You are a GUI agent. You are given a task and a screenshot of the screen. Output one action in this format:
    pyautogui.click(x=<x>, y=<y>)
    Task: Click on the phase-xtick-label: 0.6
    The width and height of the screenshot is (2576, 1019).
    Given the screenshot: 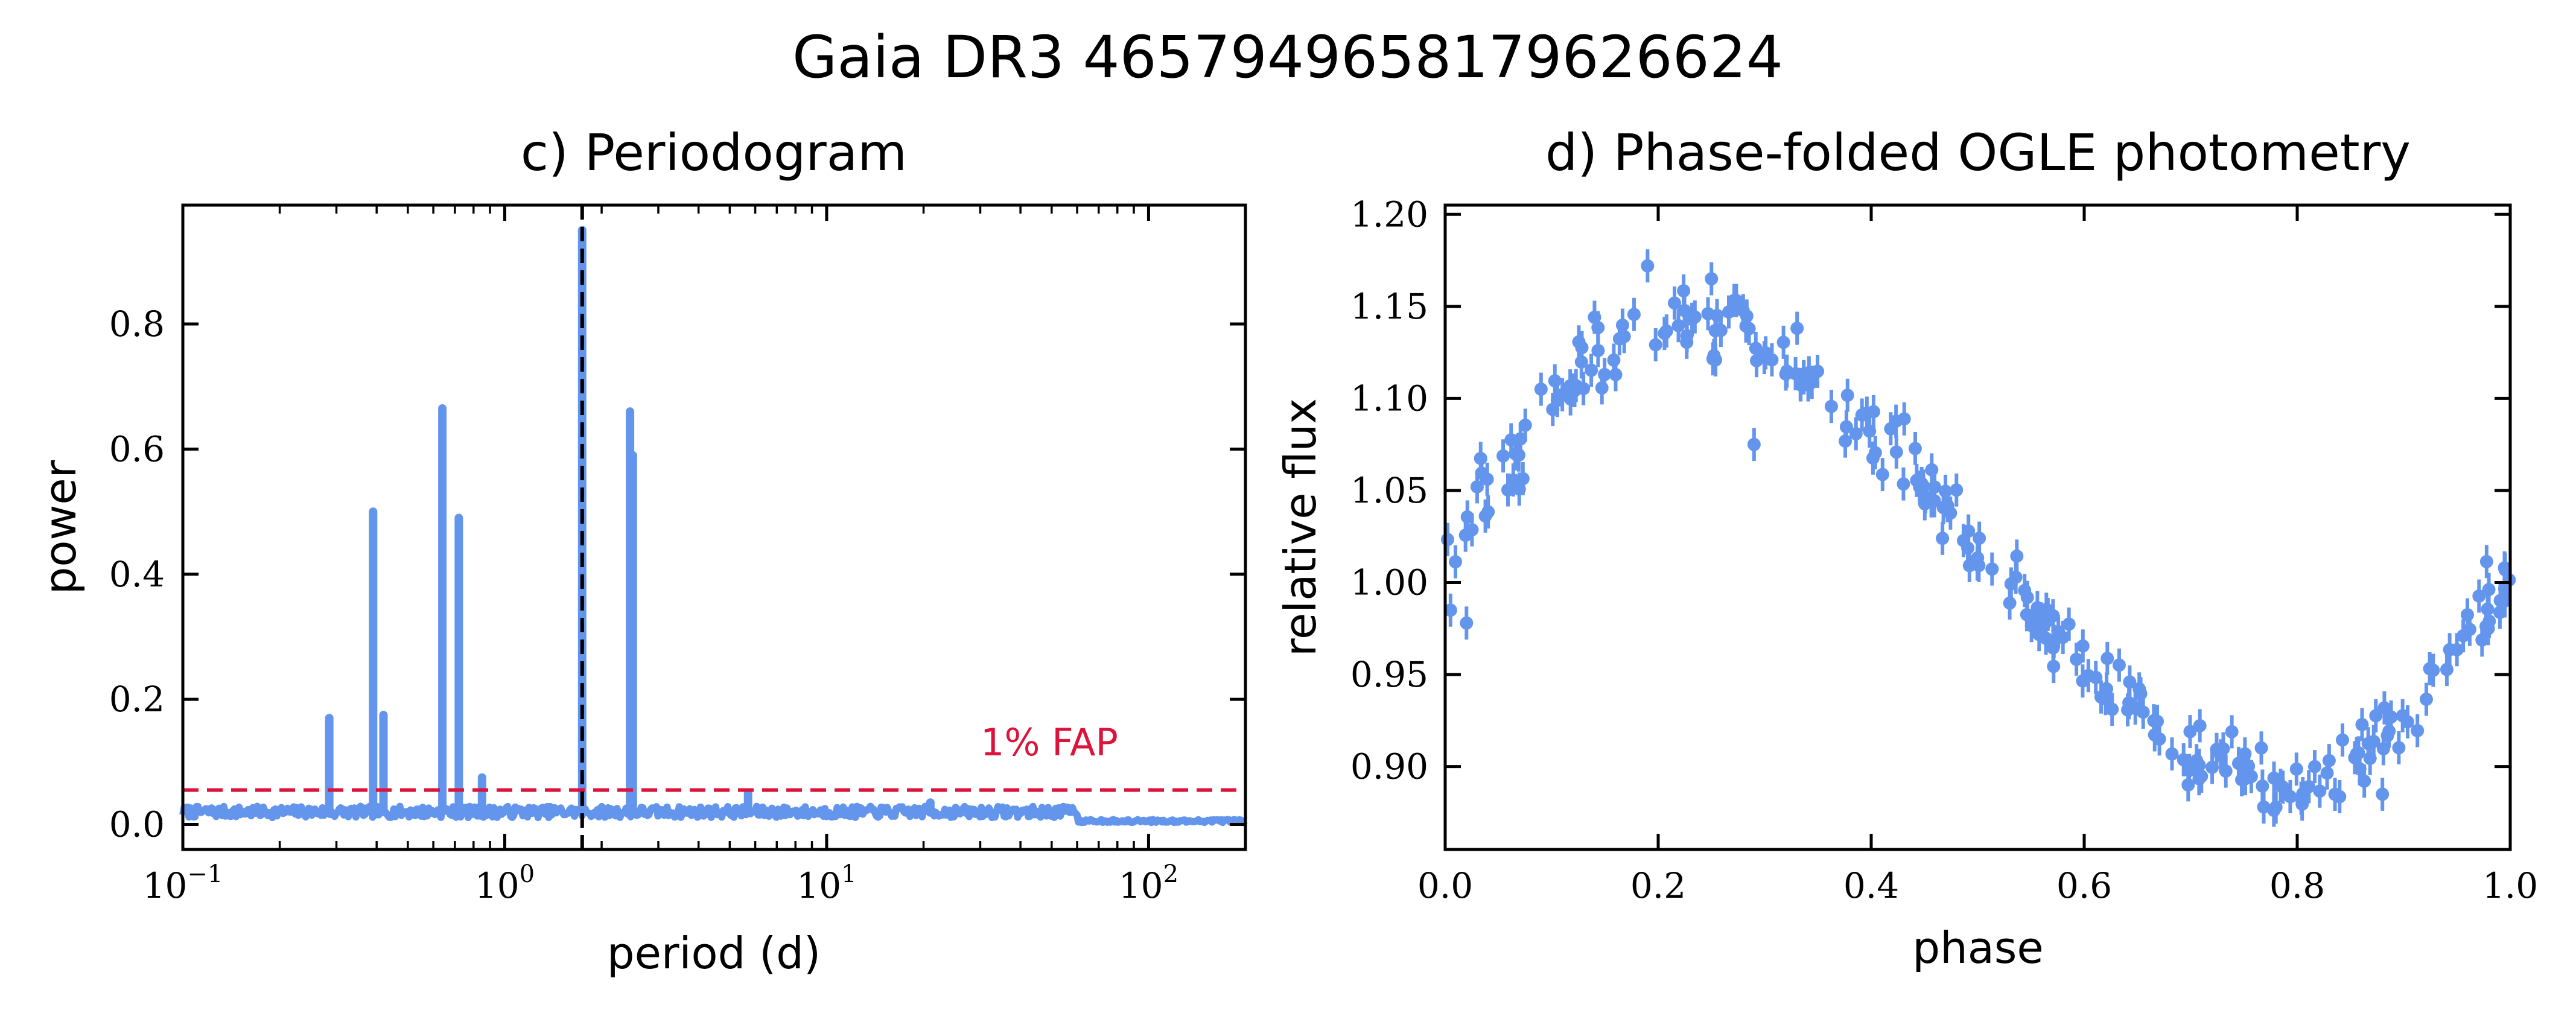 What is the action you would take?
    pyautogui.click(x=2084, y=885)
    